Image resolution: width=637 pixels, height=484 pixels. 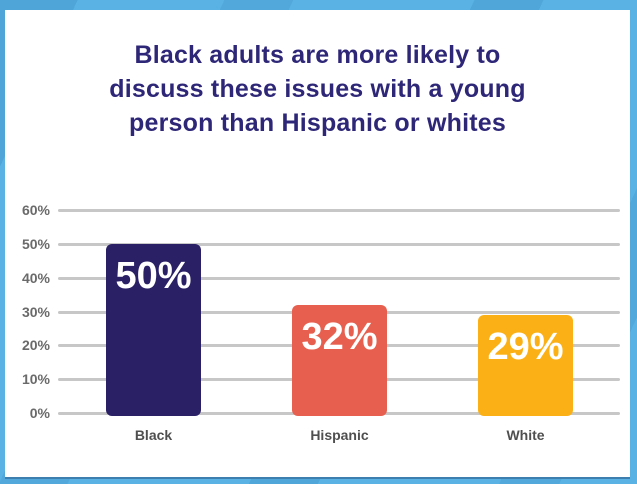 I want to click on y-tick-label: 10%, so click(x=35, y=379).